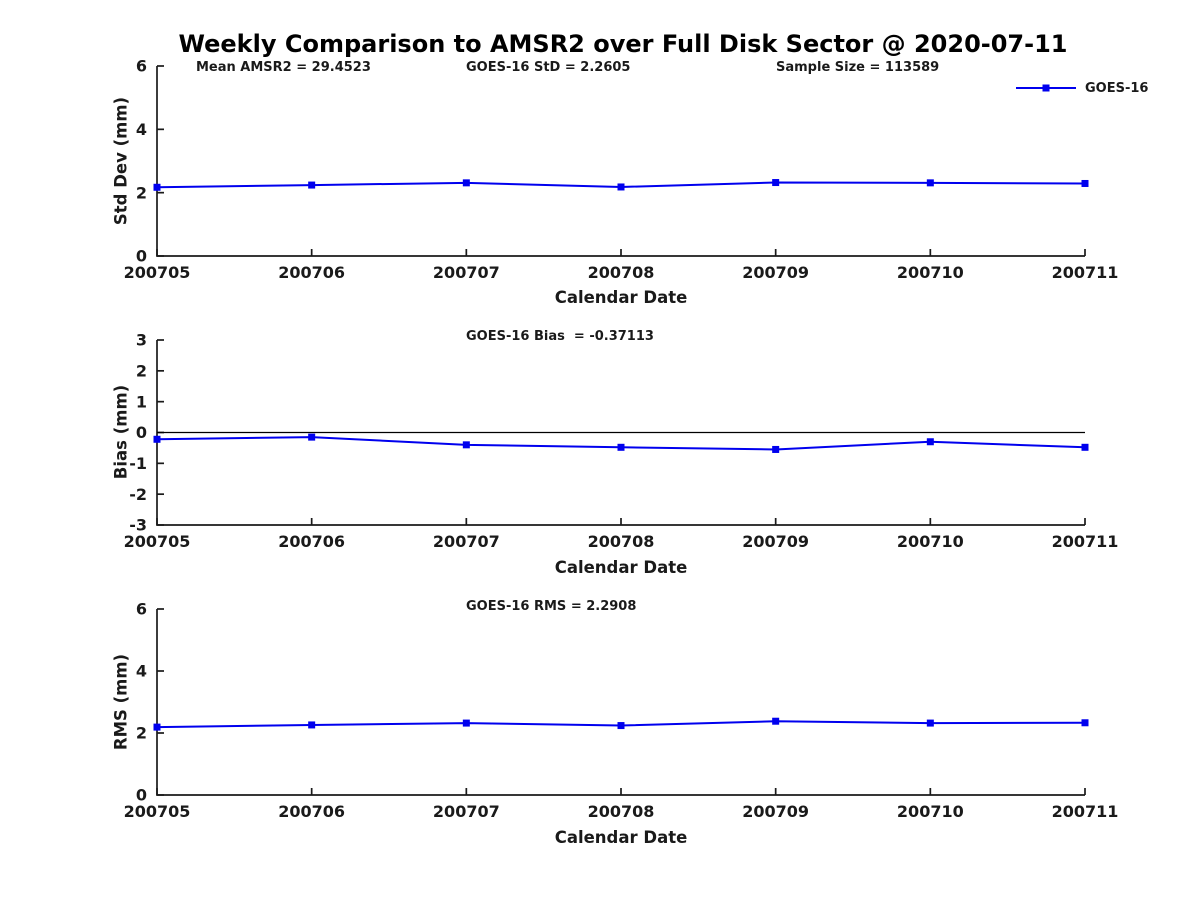 The height and width of the screenshot is (900, 1200). I want to click on x-axis-label-calendar-date-1: Calendar Date, so click(621, 297).